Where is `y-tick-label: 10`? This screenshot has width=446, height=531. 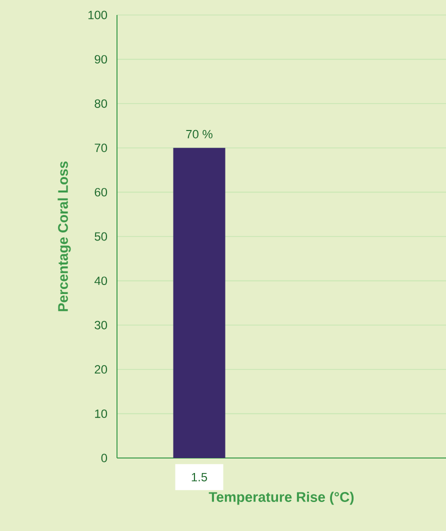 y-tick-label: 10 is located at coordinates (100, 413).